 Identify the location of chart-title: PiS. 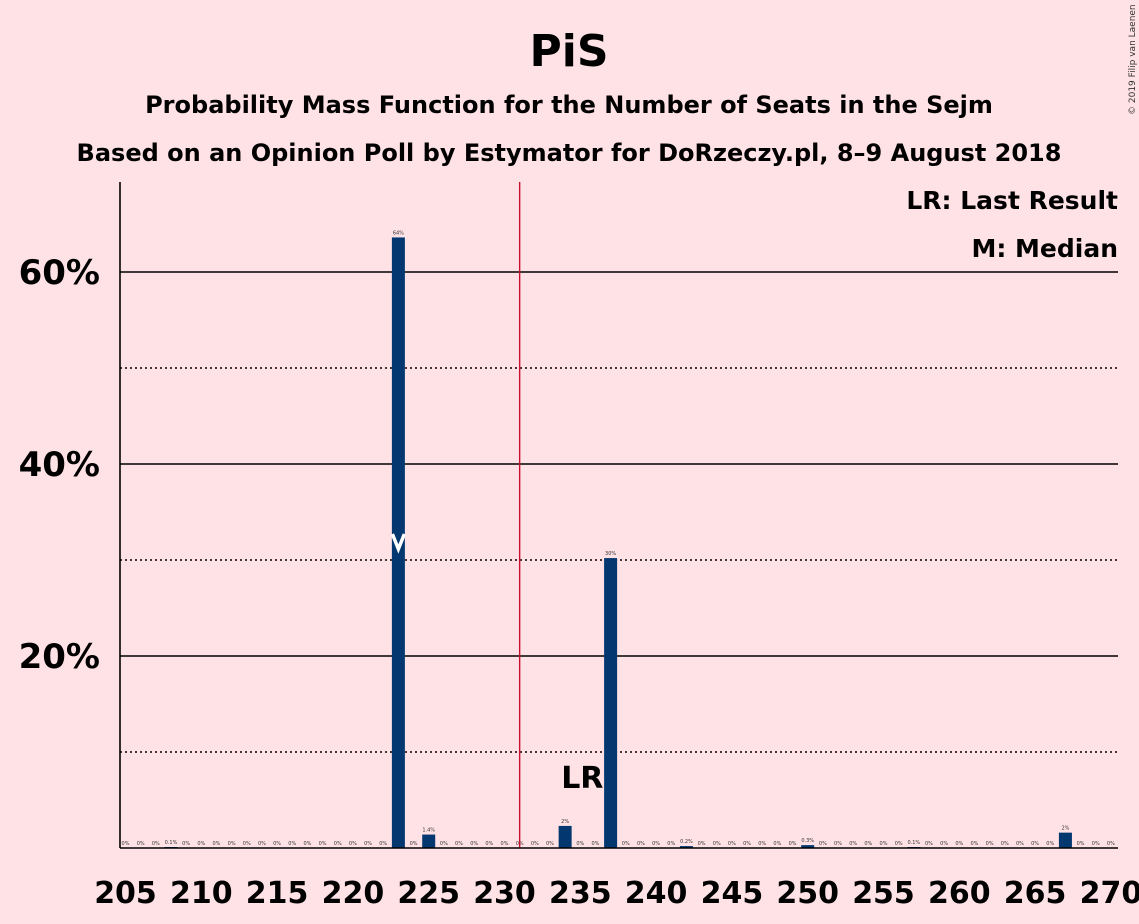
(568, 51).